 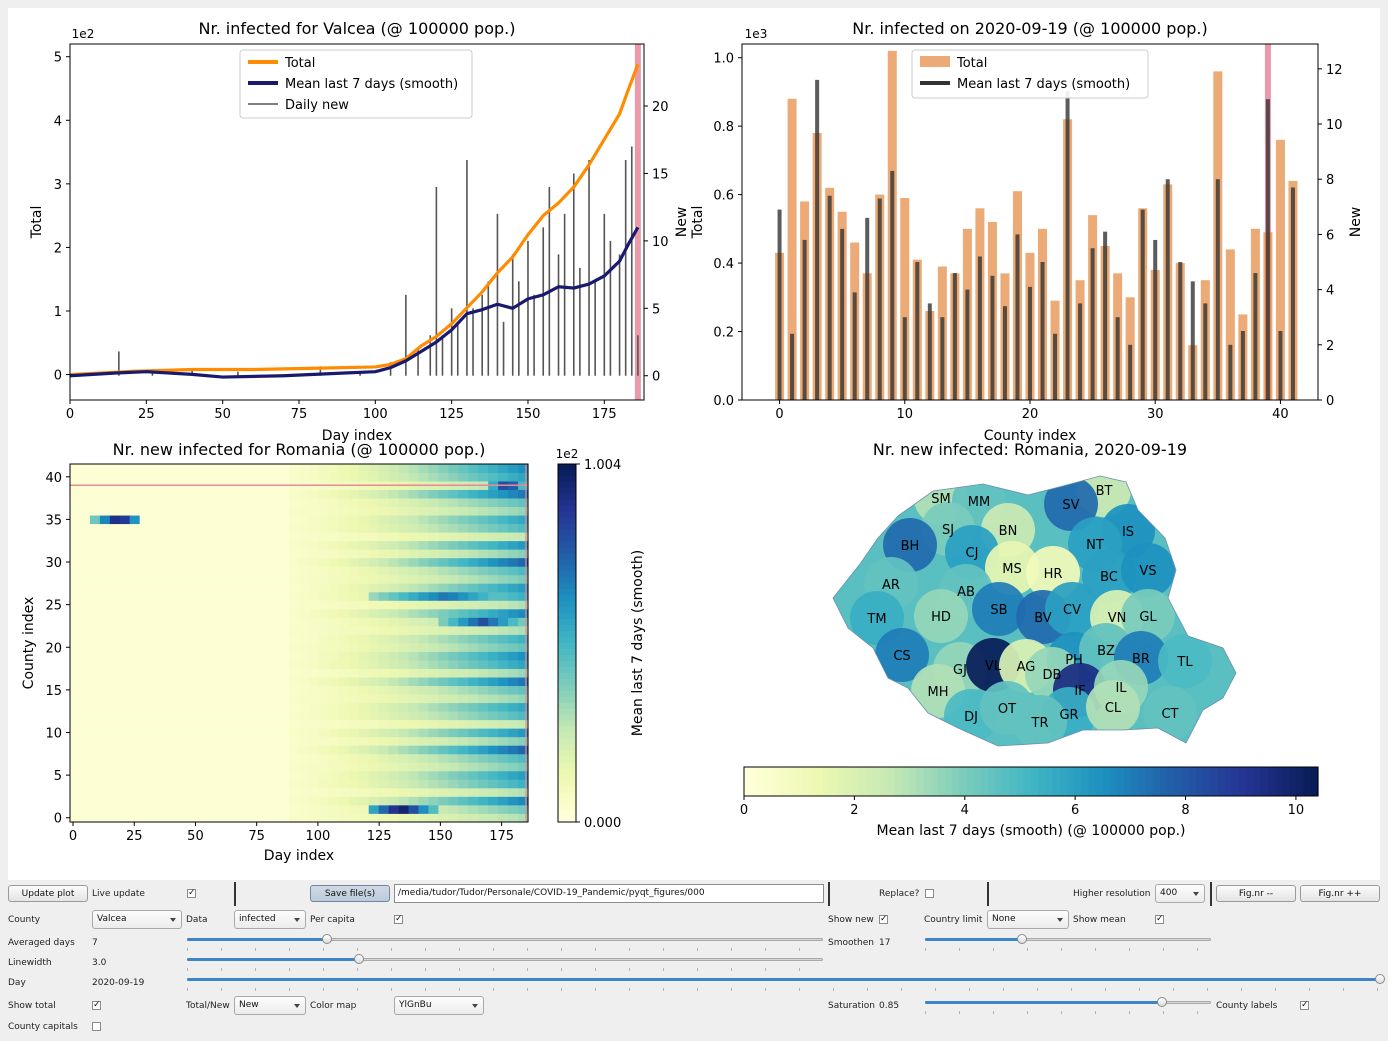 What do you see at coordinates (660, 242) in the screenshot?
I see `y2-tick-label: 10` at bounding box center [660, 242].